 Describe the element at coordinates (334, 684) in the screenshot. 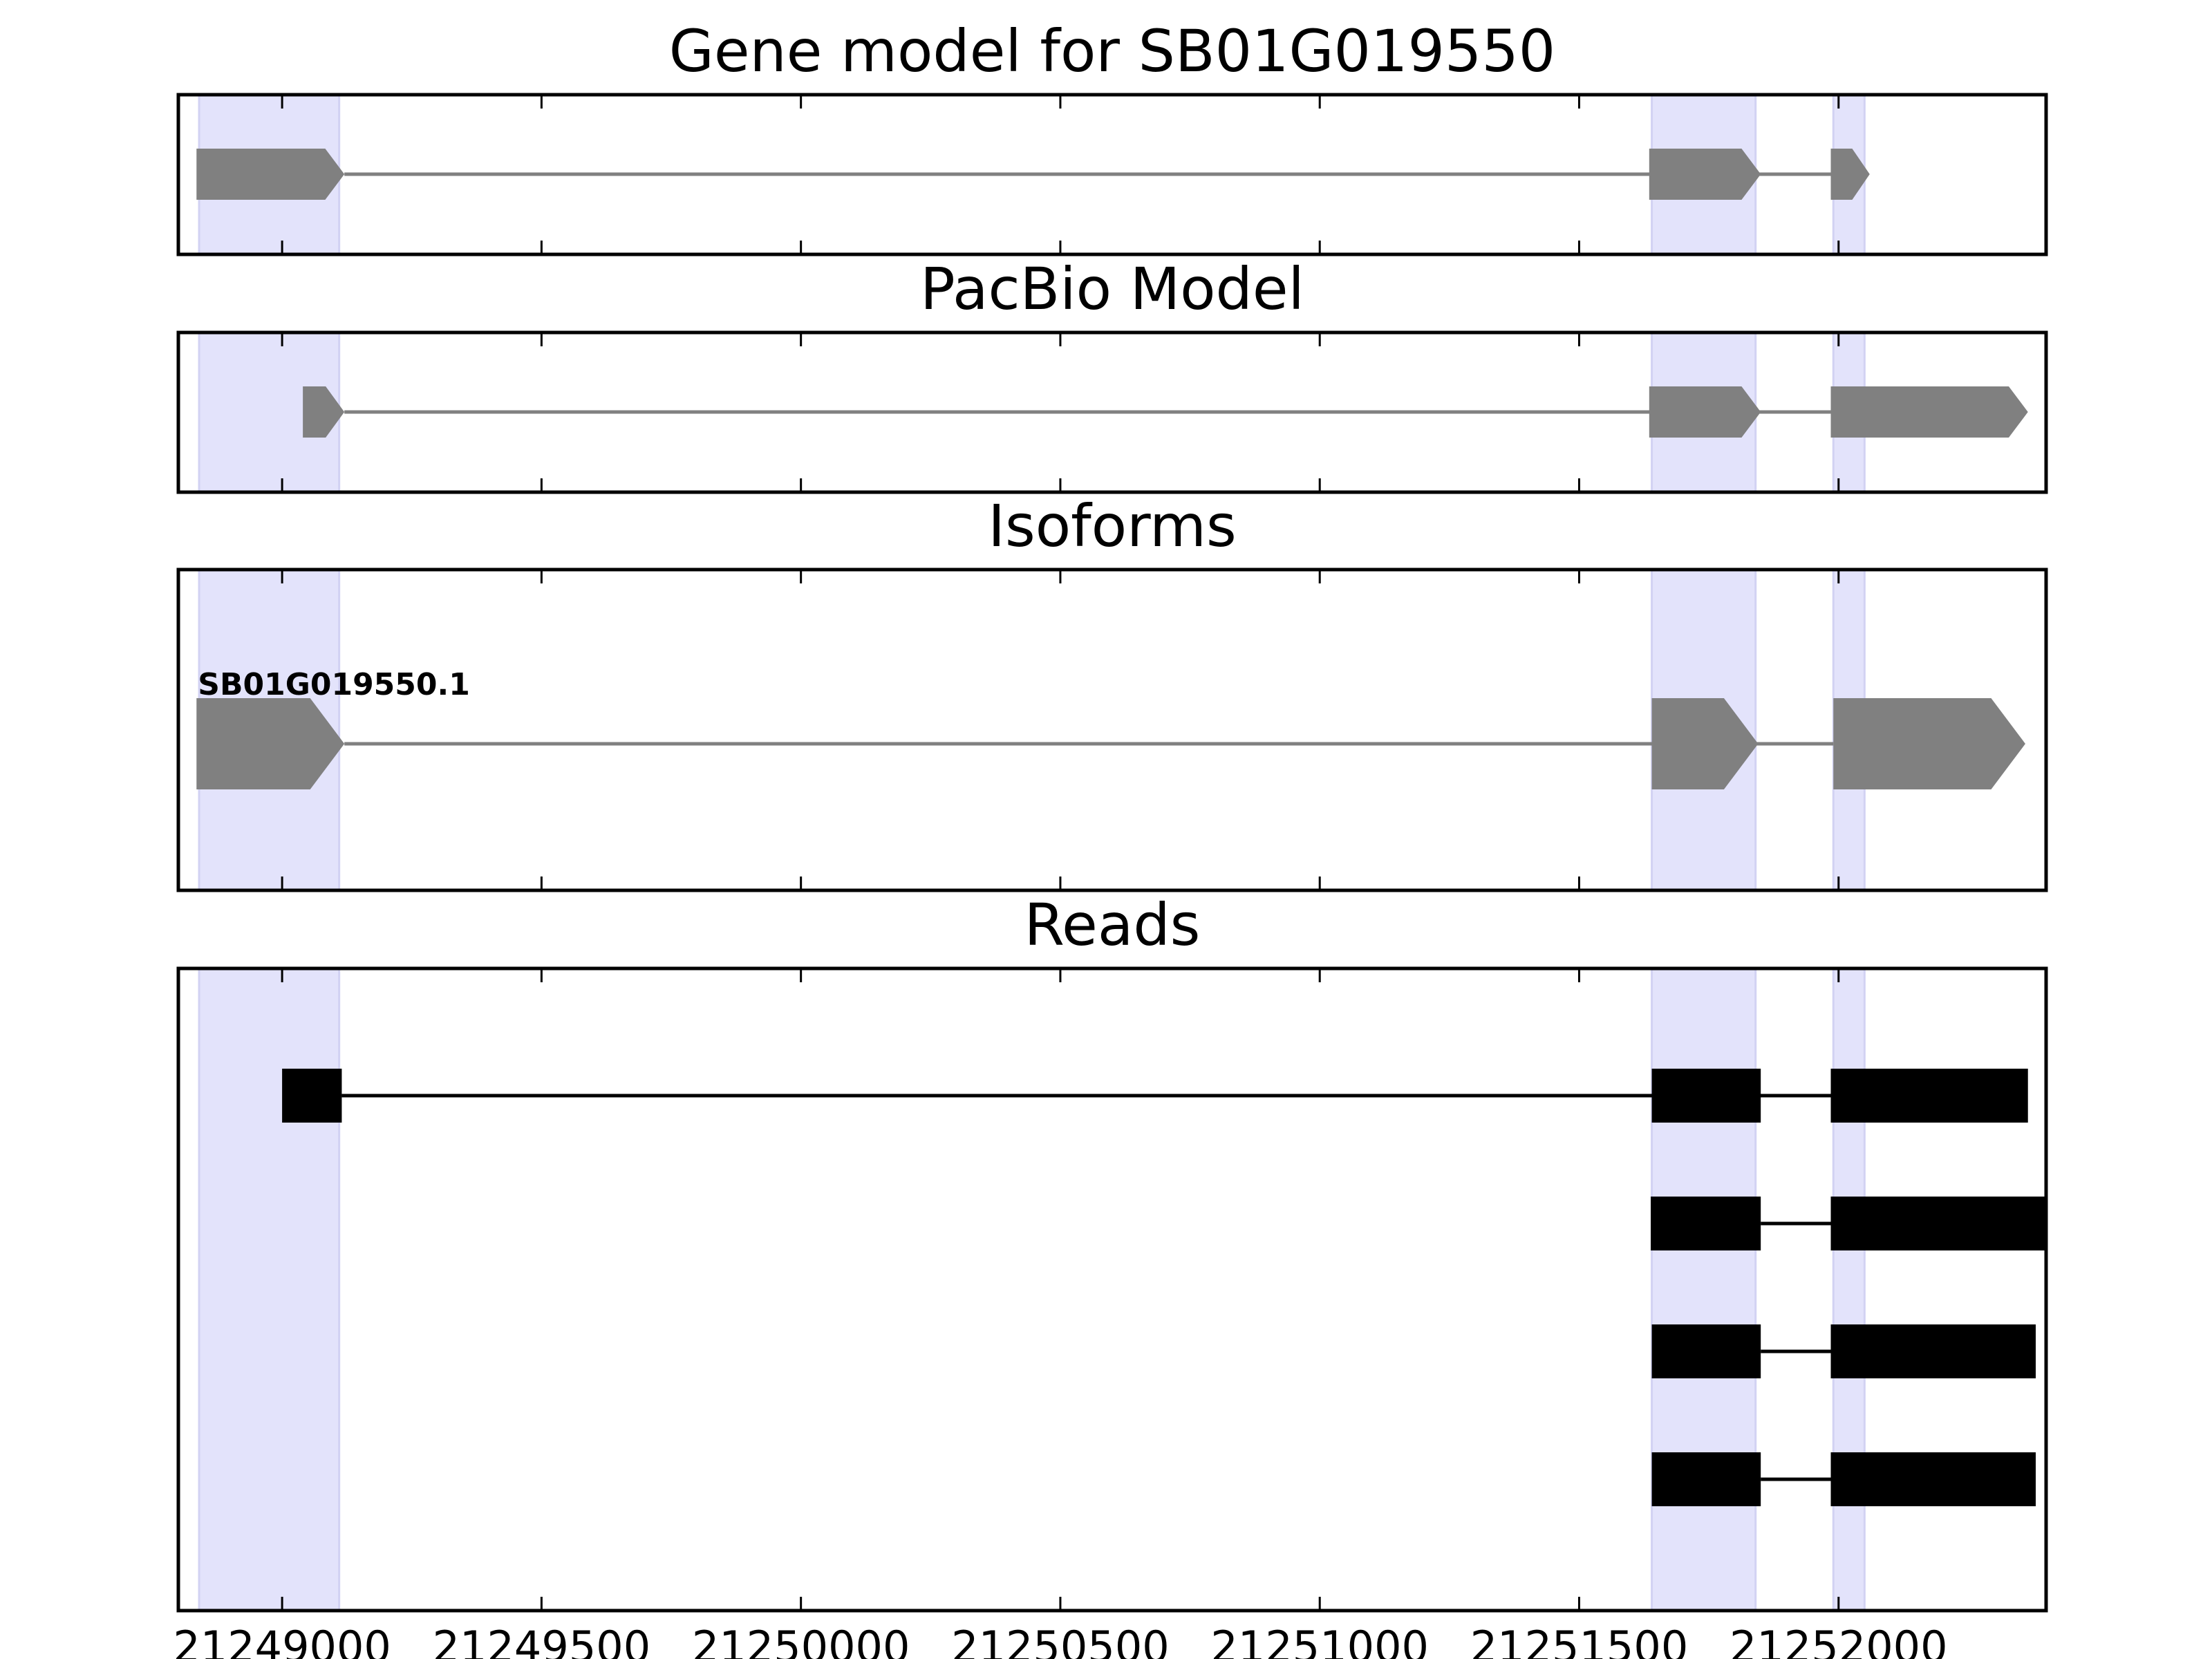

I see `isoform-label: SB01G019550.1` at that location.